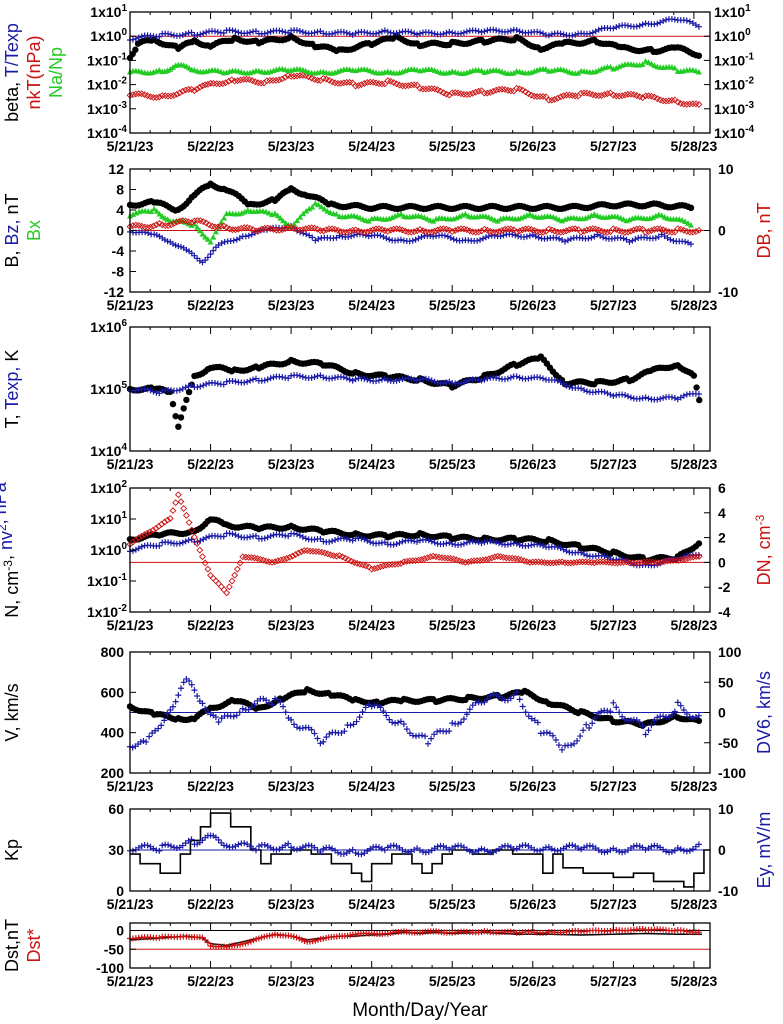 The height and width of the screenshot is (1024, 783). I want to click on data-point-T, so click(175, 416).